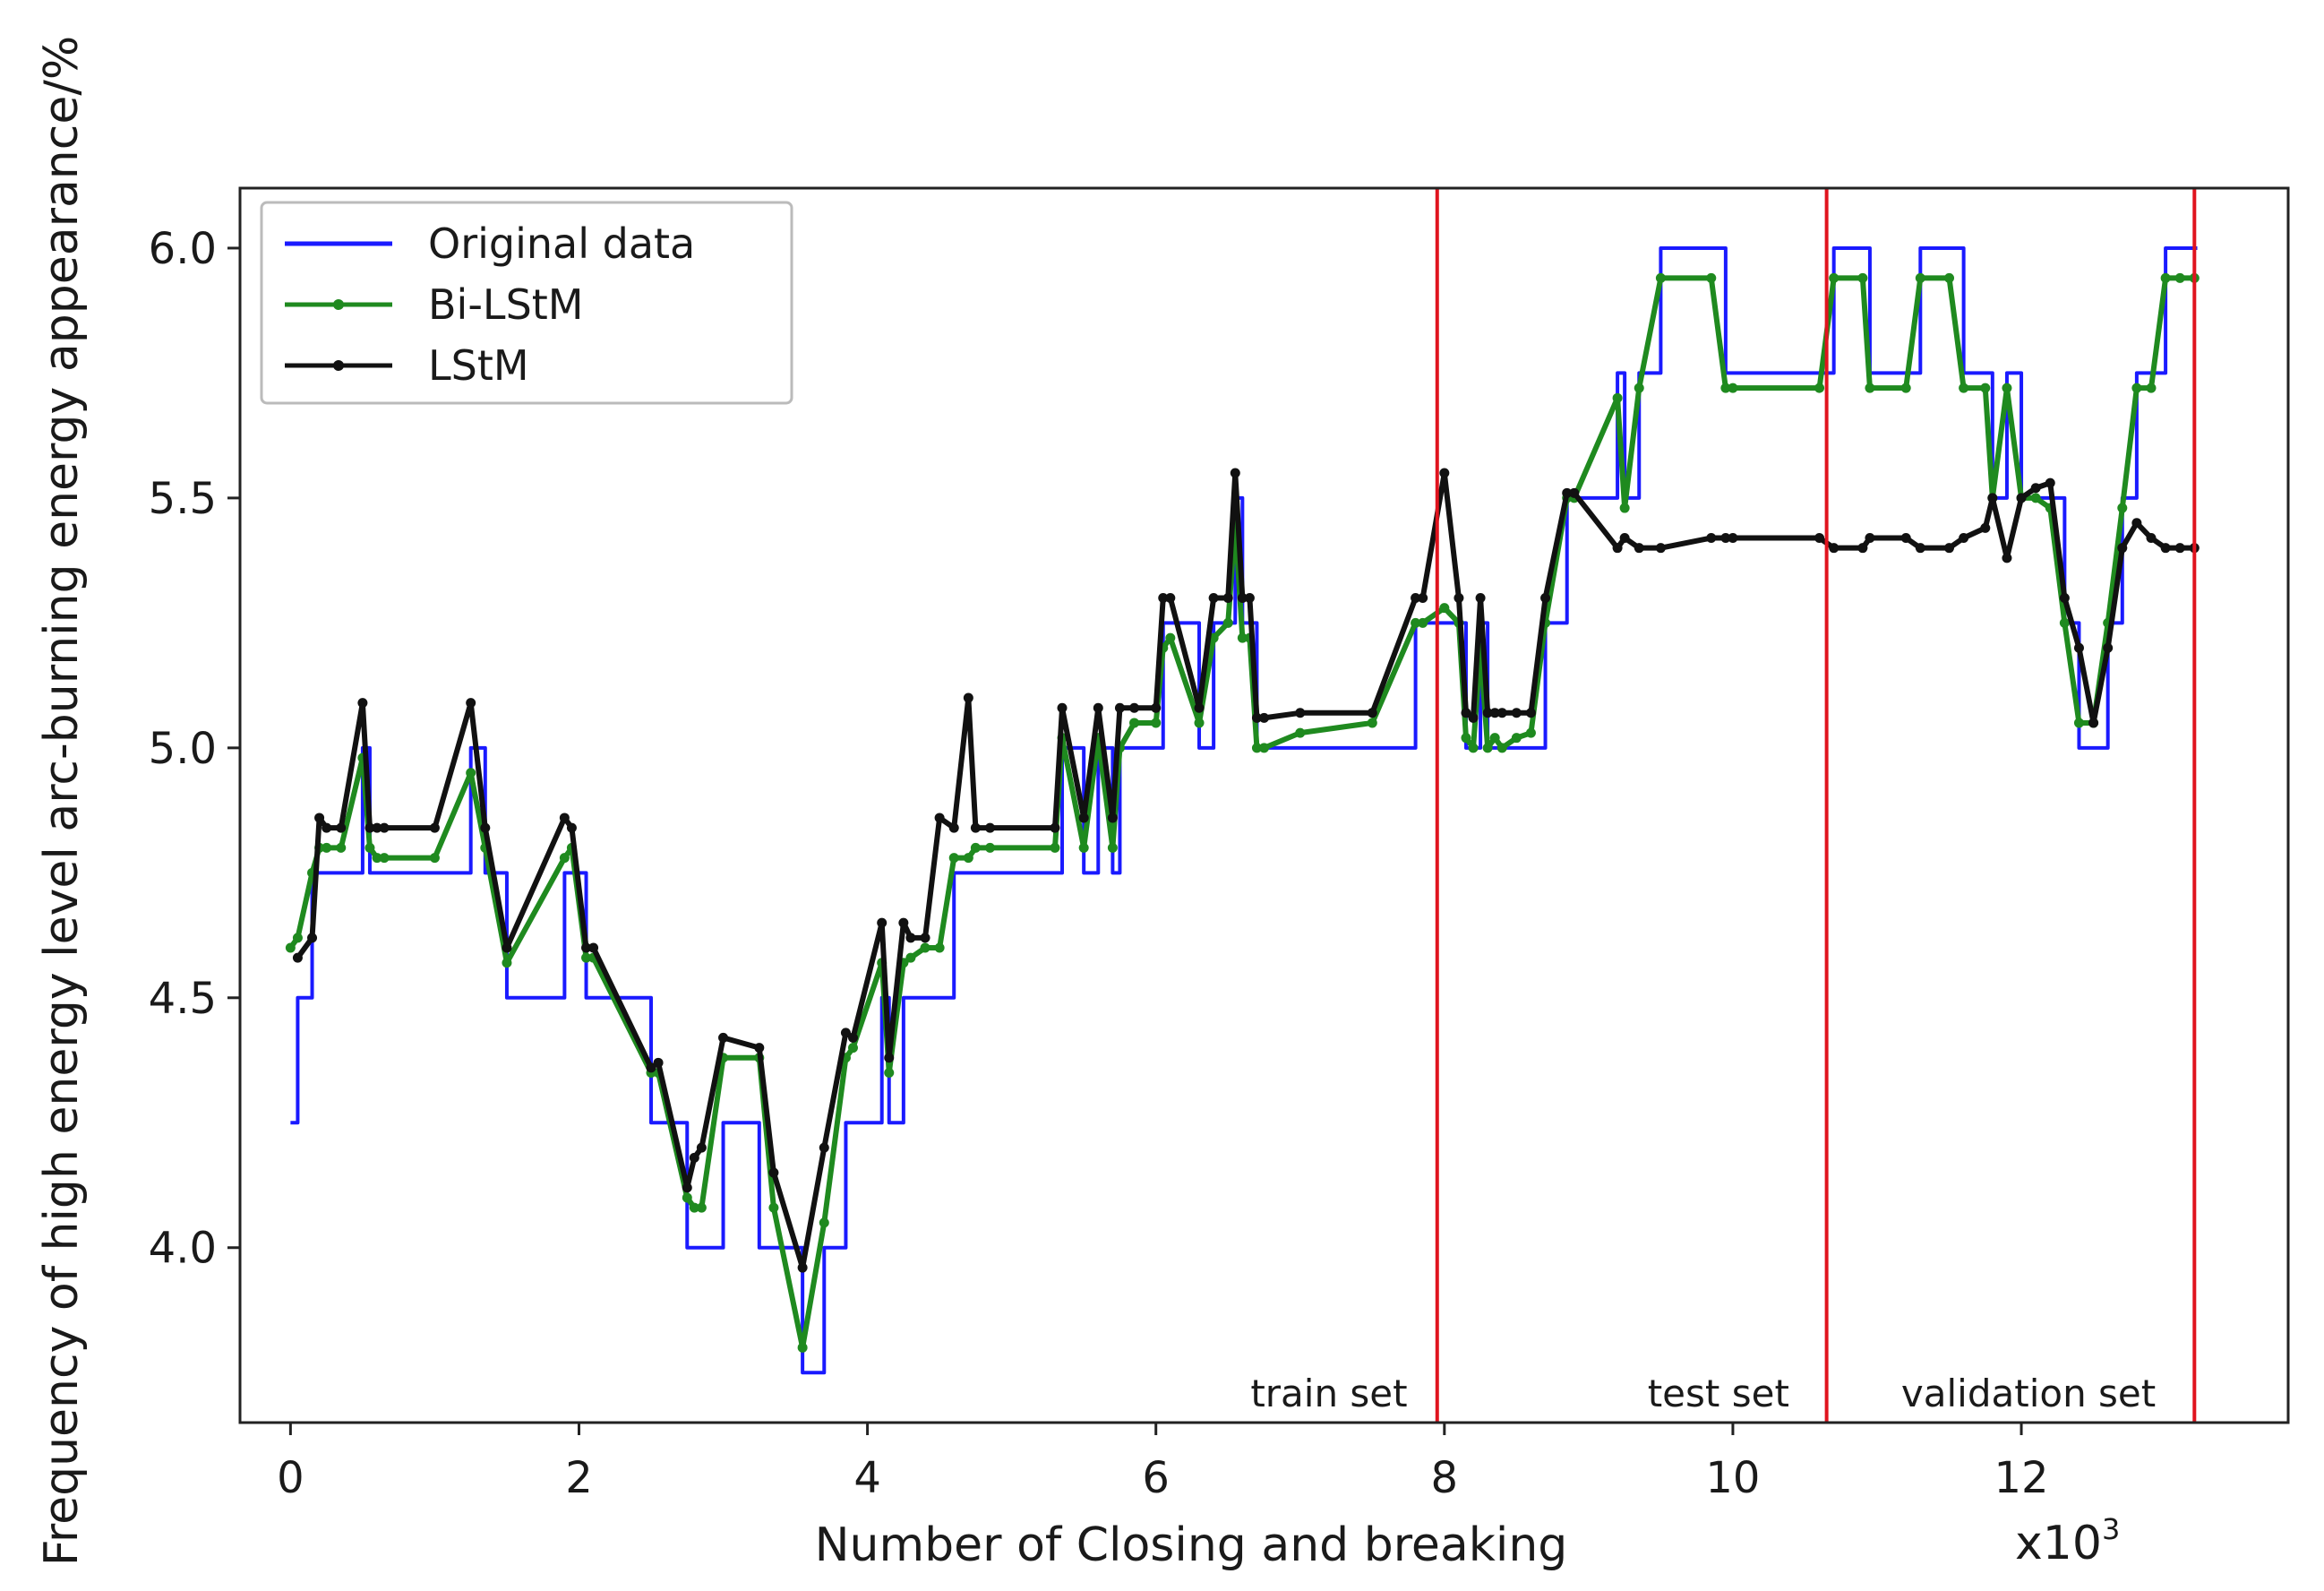  Describe the element at coordinates (478, 365) in the screenshot. I see `legend-label-lstm: LStM` at that location.